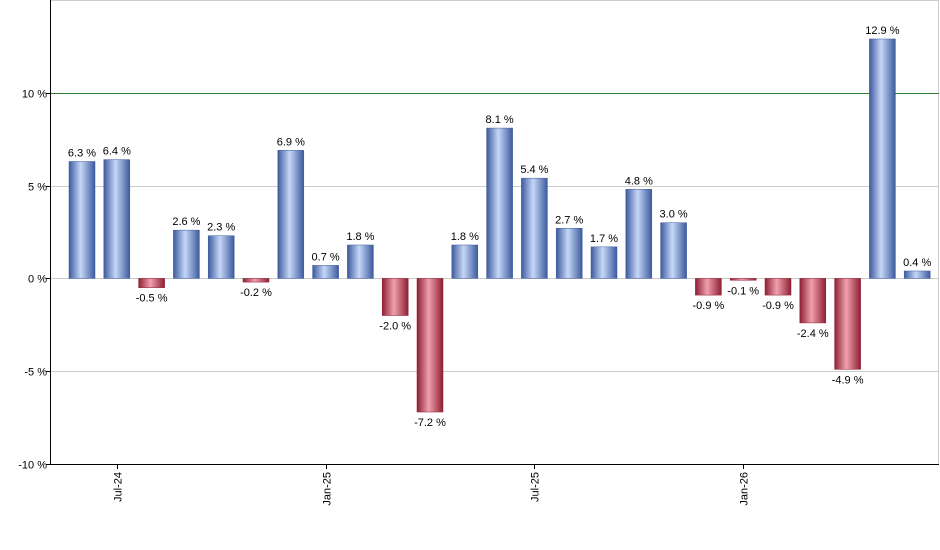  What do you see at coordinates (34, 95) in the screenshot?
I see `y-tick-label: 10 %` at bounding box center [34, 95].